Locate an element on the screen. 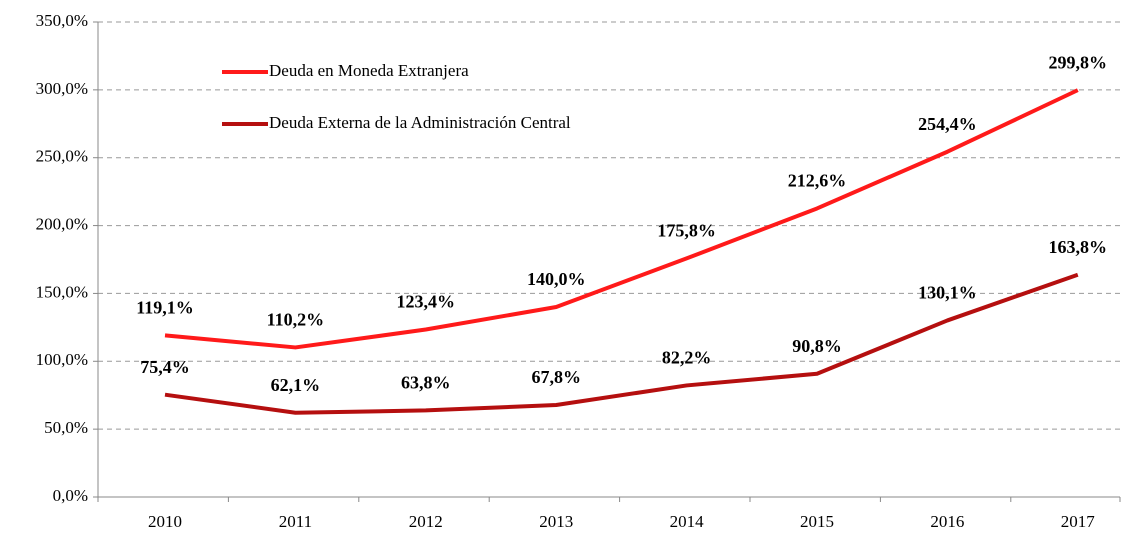 The image size is (1131, 534). legend-label: Deuda en Moneda Extranjera is located at coordinates (369, 70).